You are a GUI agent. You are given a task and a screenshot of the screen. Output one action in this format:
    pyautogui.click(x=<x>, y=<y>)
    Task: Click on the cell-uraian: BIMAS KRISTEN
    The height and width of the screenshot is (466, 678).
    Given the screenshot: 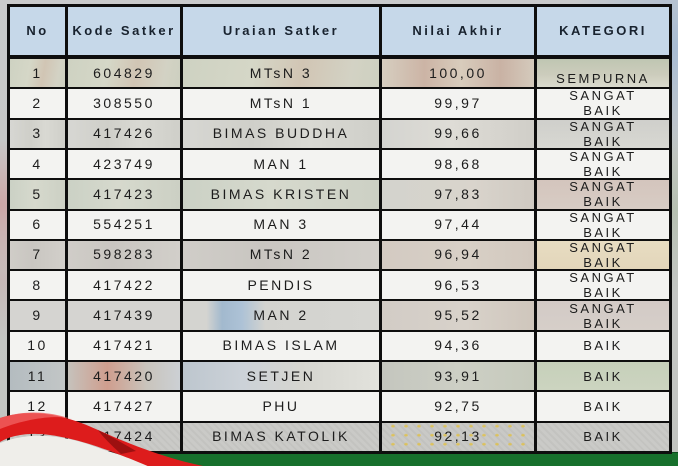 What is the action you would take?
    pyautogui.click(x=281, y=194)
    